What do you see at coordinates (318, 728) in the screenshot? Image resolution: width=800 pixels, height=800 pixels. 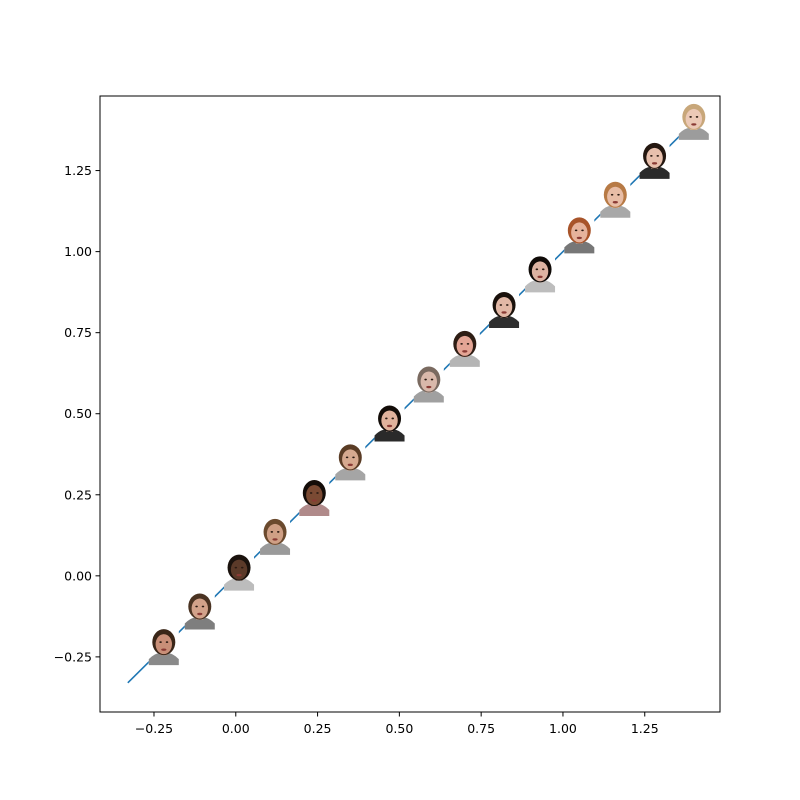 I see `x-tick-label: 0.25` at bounding box center [318, 728].